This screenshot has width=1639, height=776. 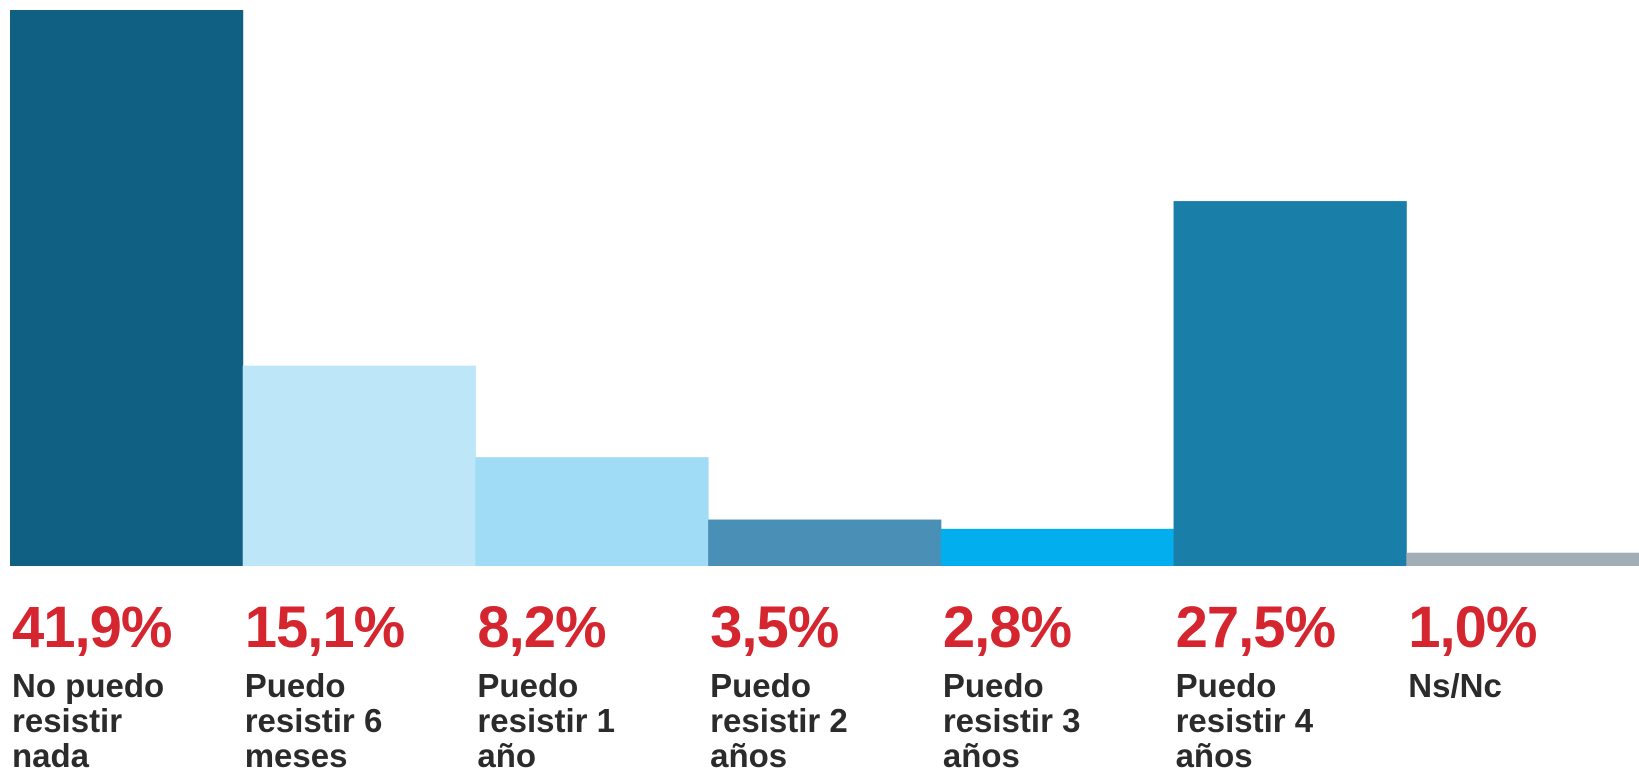 What do you see at coordinates (1455, 685) in the screenshot?
I see `category-label: Ns/Nc` at bounding box center [1455, 685].